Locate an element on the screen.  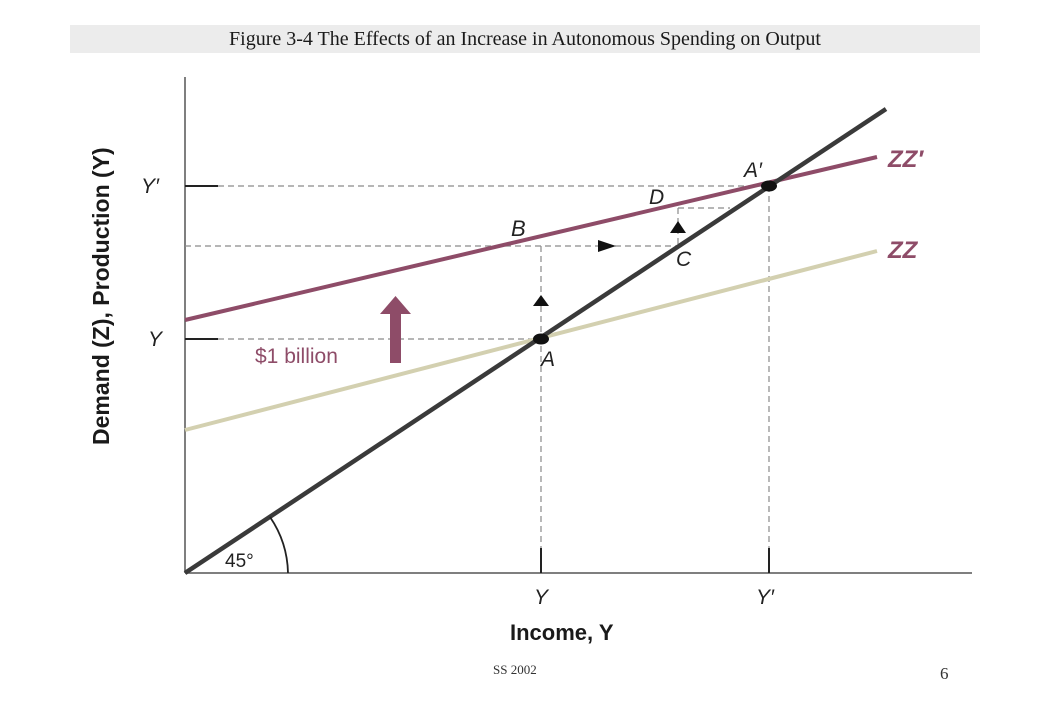
x-axis-label: Income, Y is located at coordinates (562, 632).